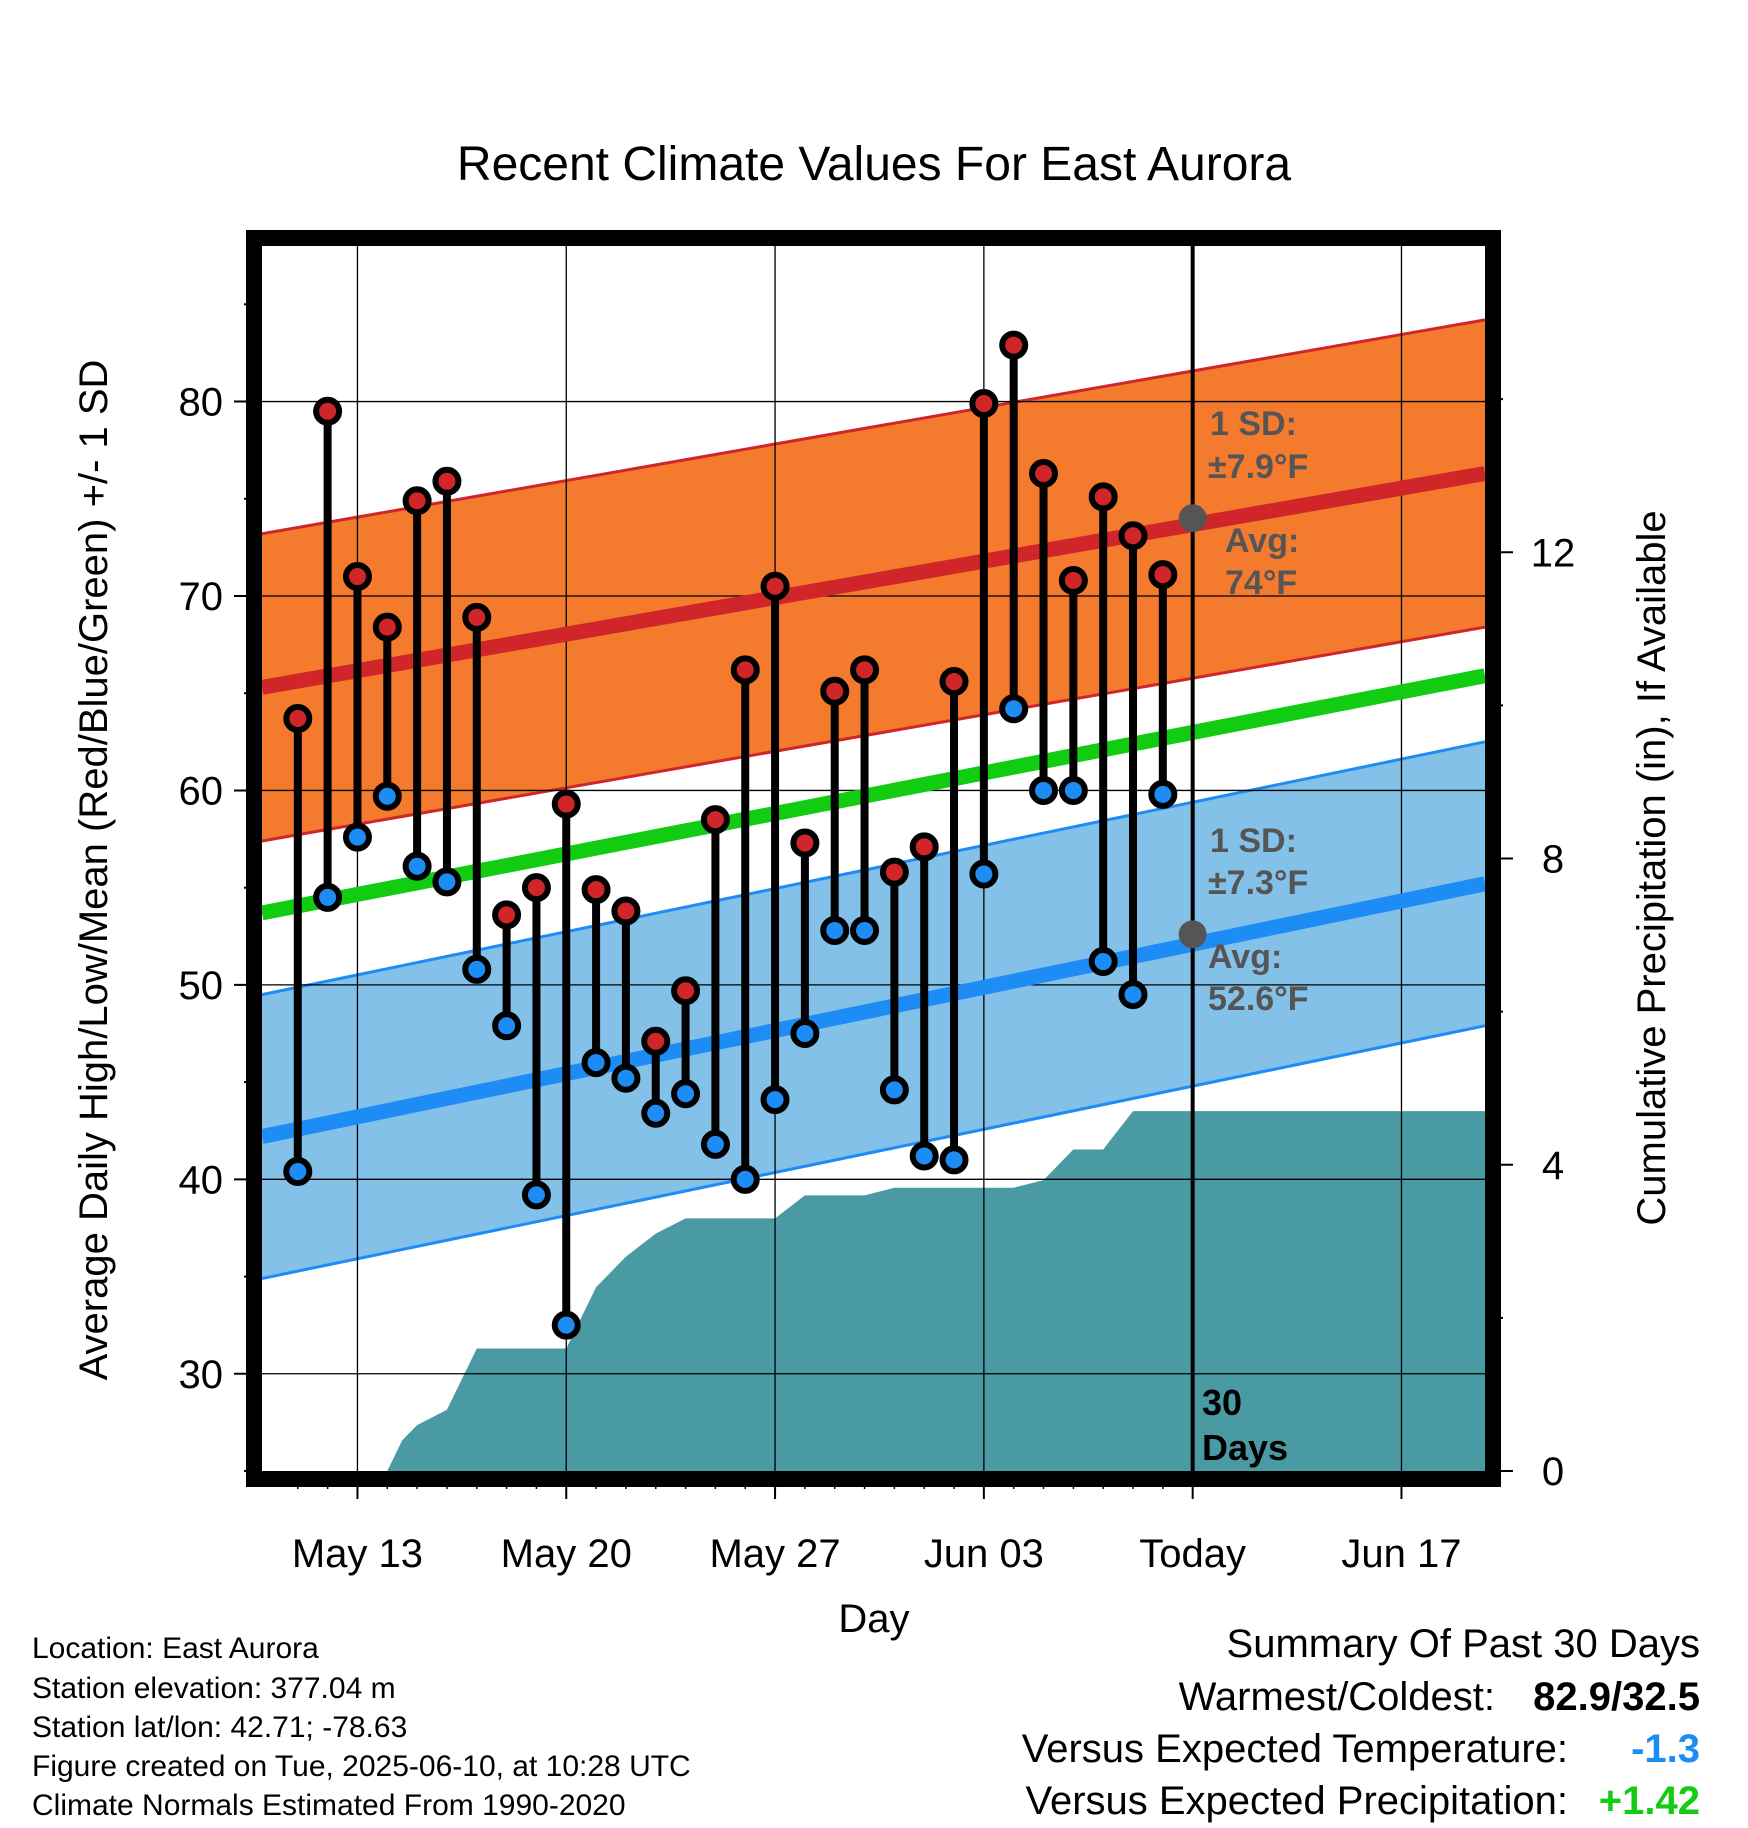 This screenshot has width=1748, height=1828. I want to click on normal-low-line, so click(873, 1010).